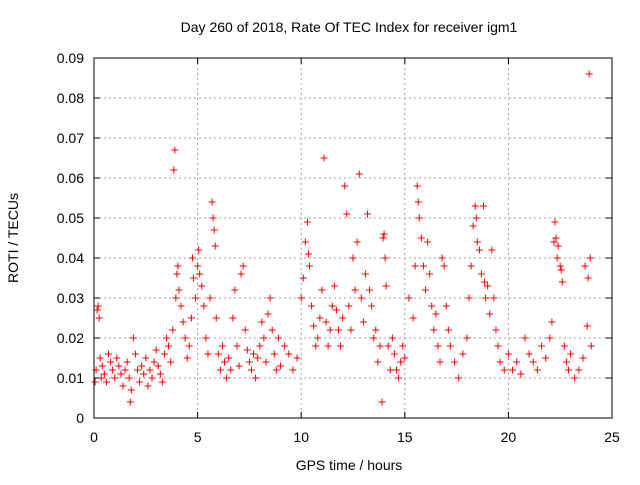 The width and height of the screenshot is (640, 485). Describe the element at coordinates (80, 418) in the screenshot. I see `y-tick-label: 0` at that location.